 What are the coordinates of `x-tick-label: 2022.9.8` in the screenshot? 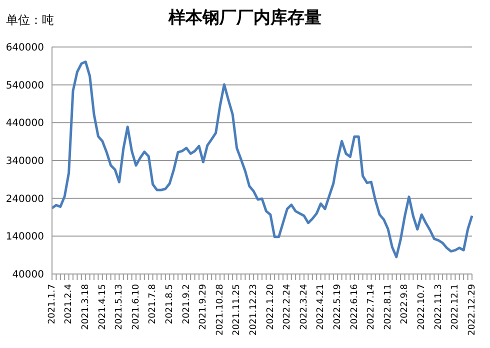 It's located at (405, 304).